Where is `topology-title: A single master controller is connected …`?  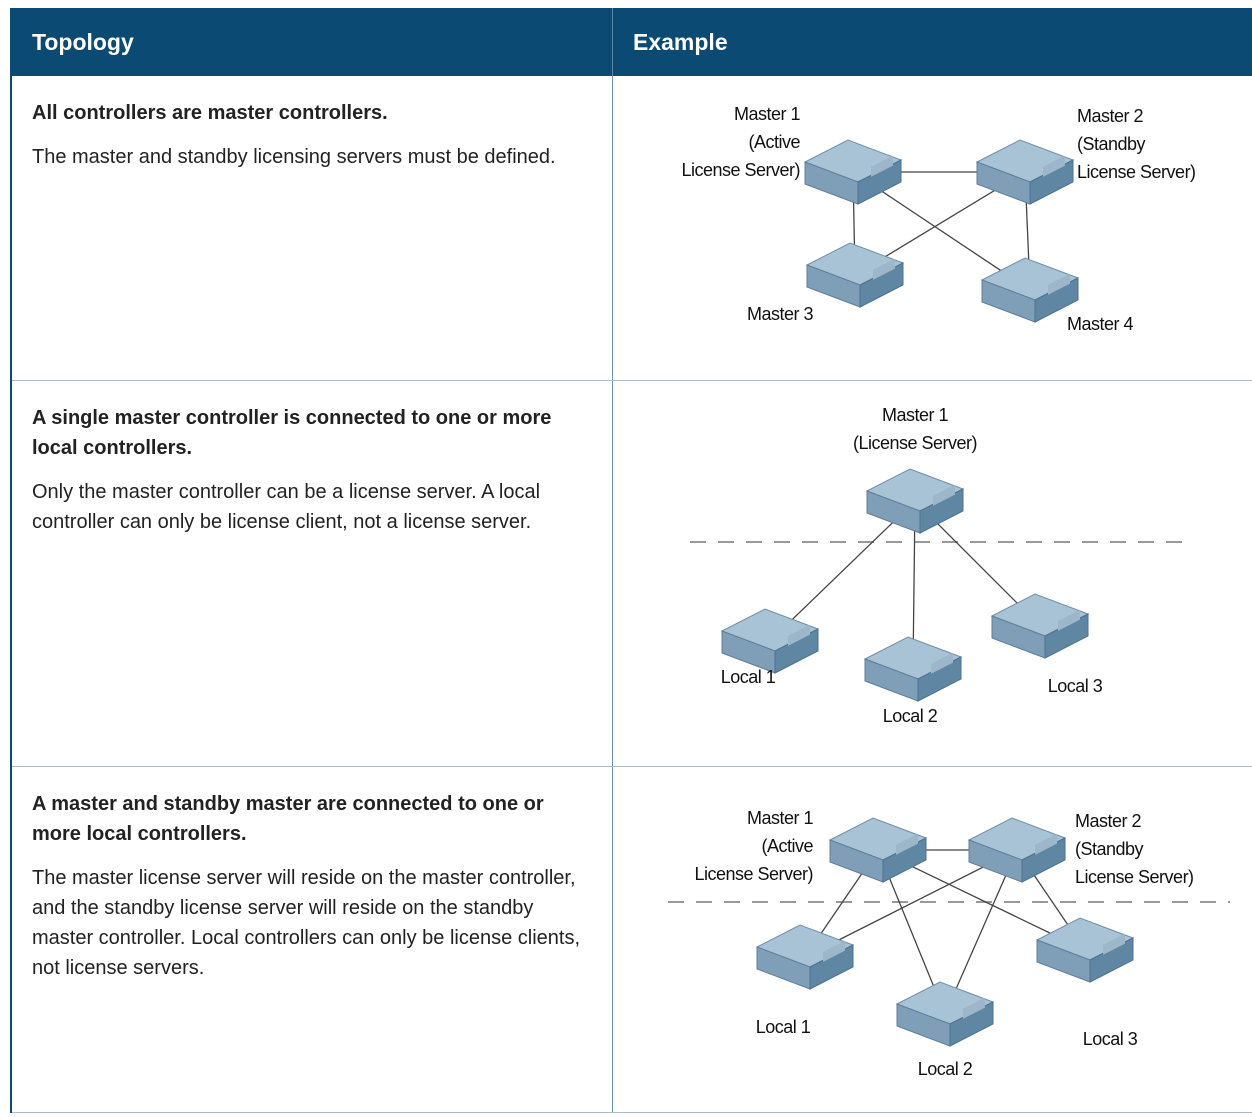
topology-title: A single master controller is connected … is located at coordinates (292, 433).